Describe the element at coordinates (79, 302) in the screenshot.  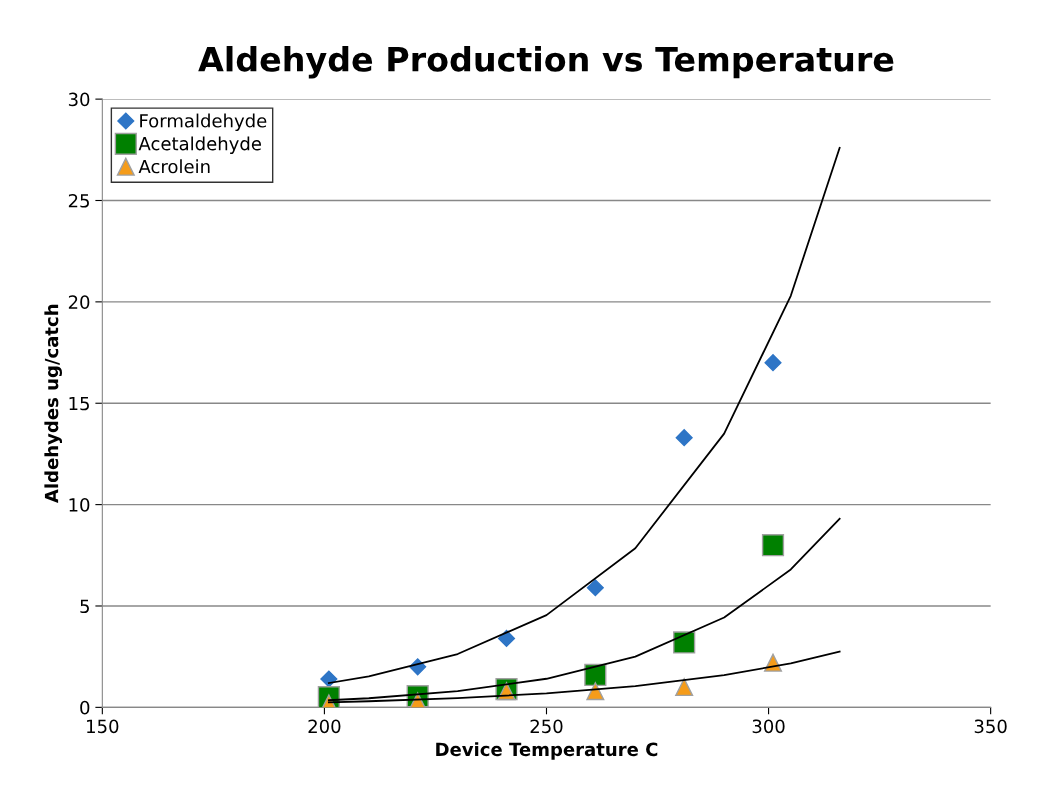
I see `y-tick-label: 20` at that location.